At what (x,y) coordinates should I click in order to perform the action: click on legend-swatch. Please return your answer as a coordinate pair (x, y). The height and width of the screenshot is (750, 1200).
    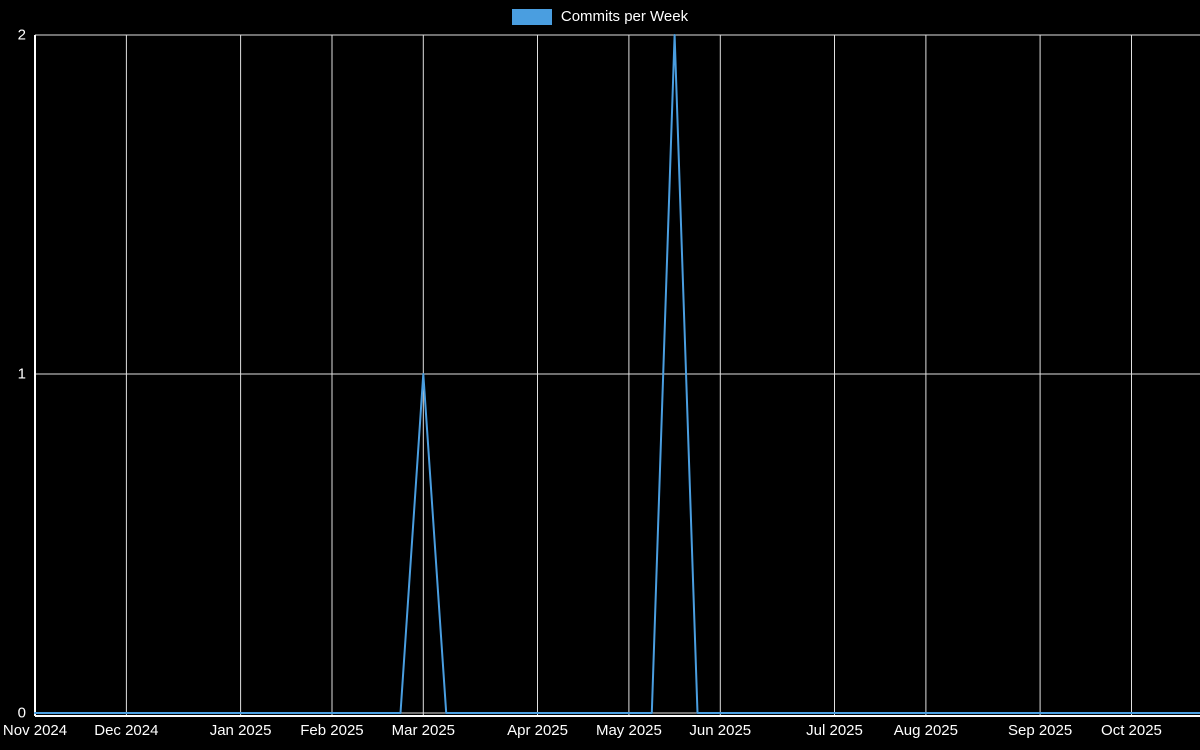
    Looking at the image, I should click on (531, 17).